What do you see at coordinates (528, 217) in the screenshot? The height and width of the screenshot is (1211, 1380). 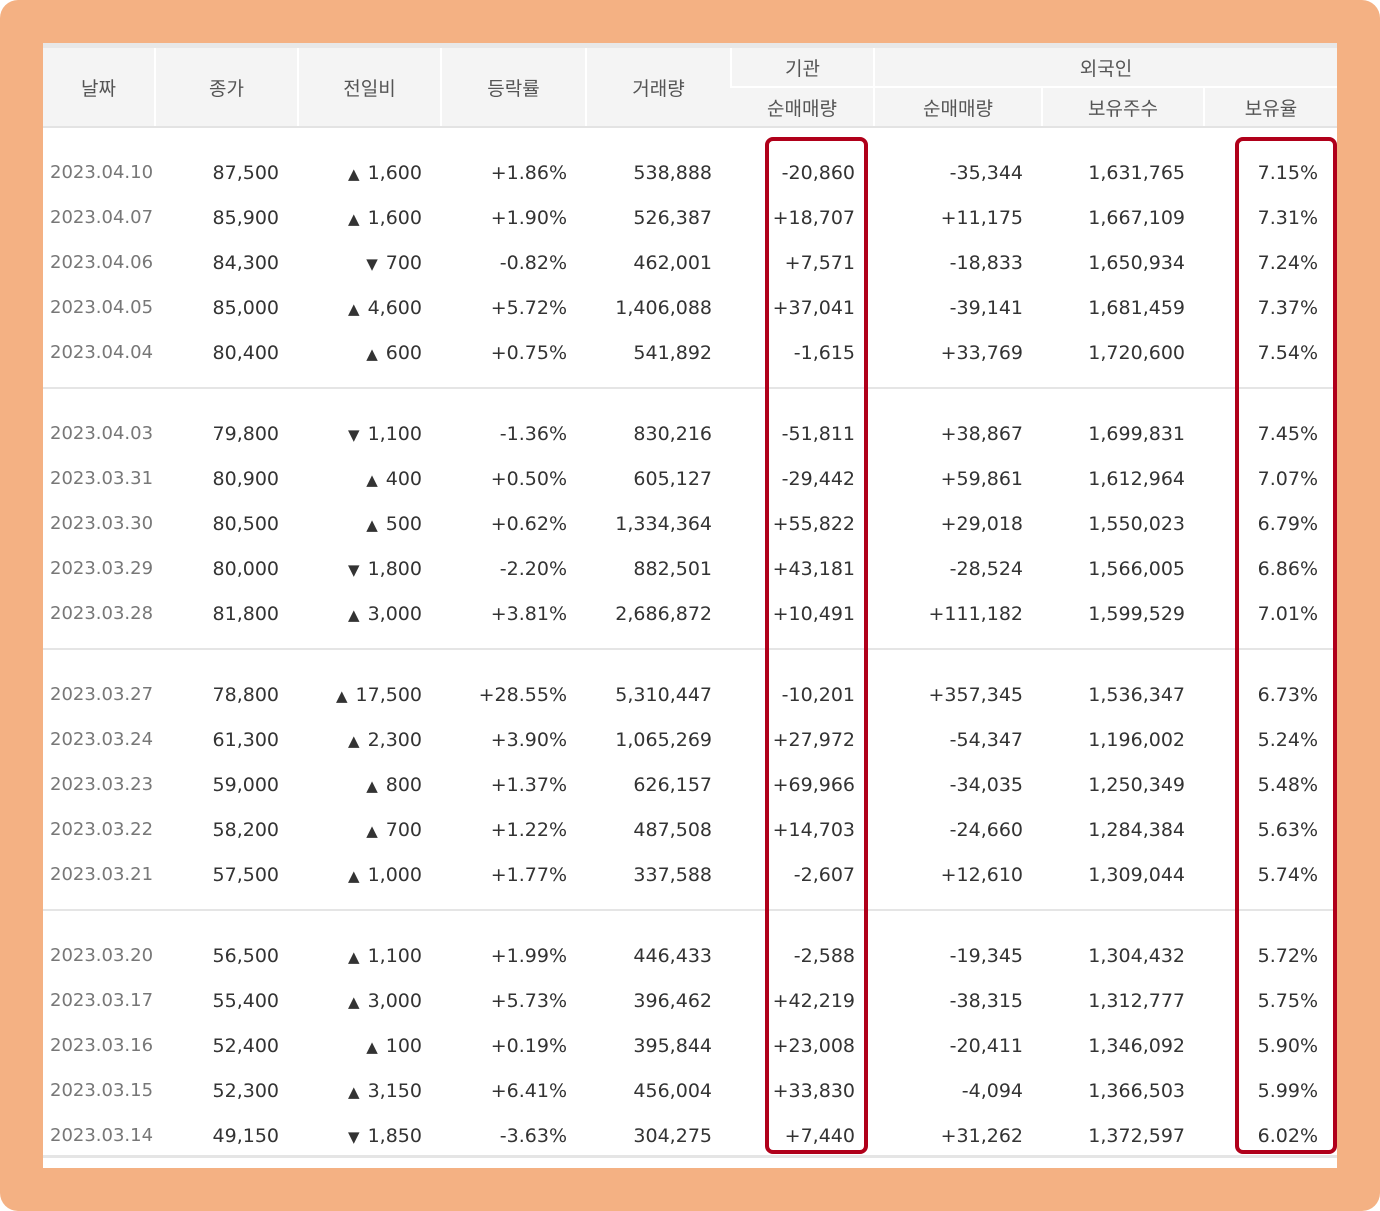 I see `cell-rate: +1.90%` at bounding box center [528, 217].